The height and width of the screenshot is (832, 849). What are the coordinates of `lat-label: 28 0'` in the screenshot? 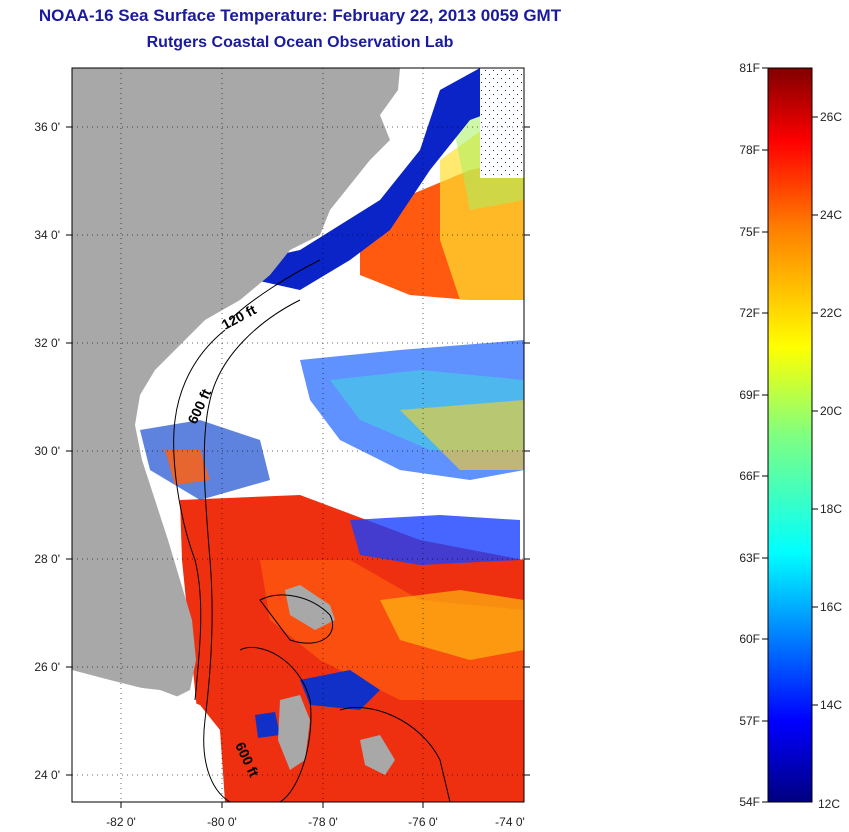 It's located at (47, 559).